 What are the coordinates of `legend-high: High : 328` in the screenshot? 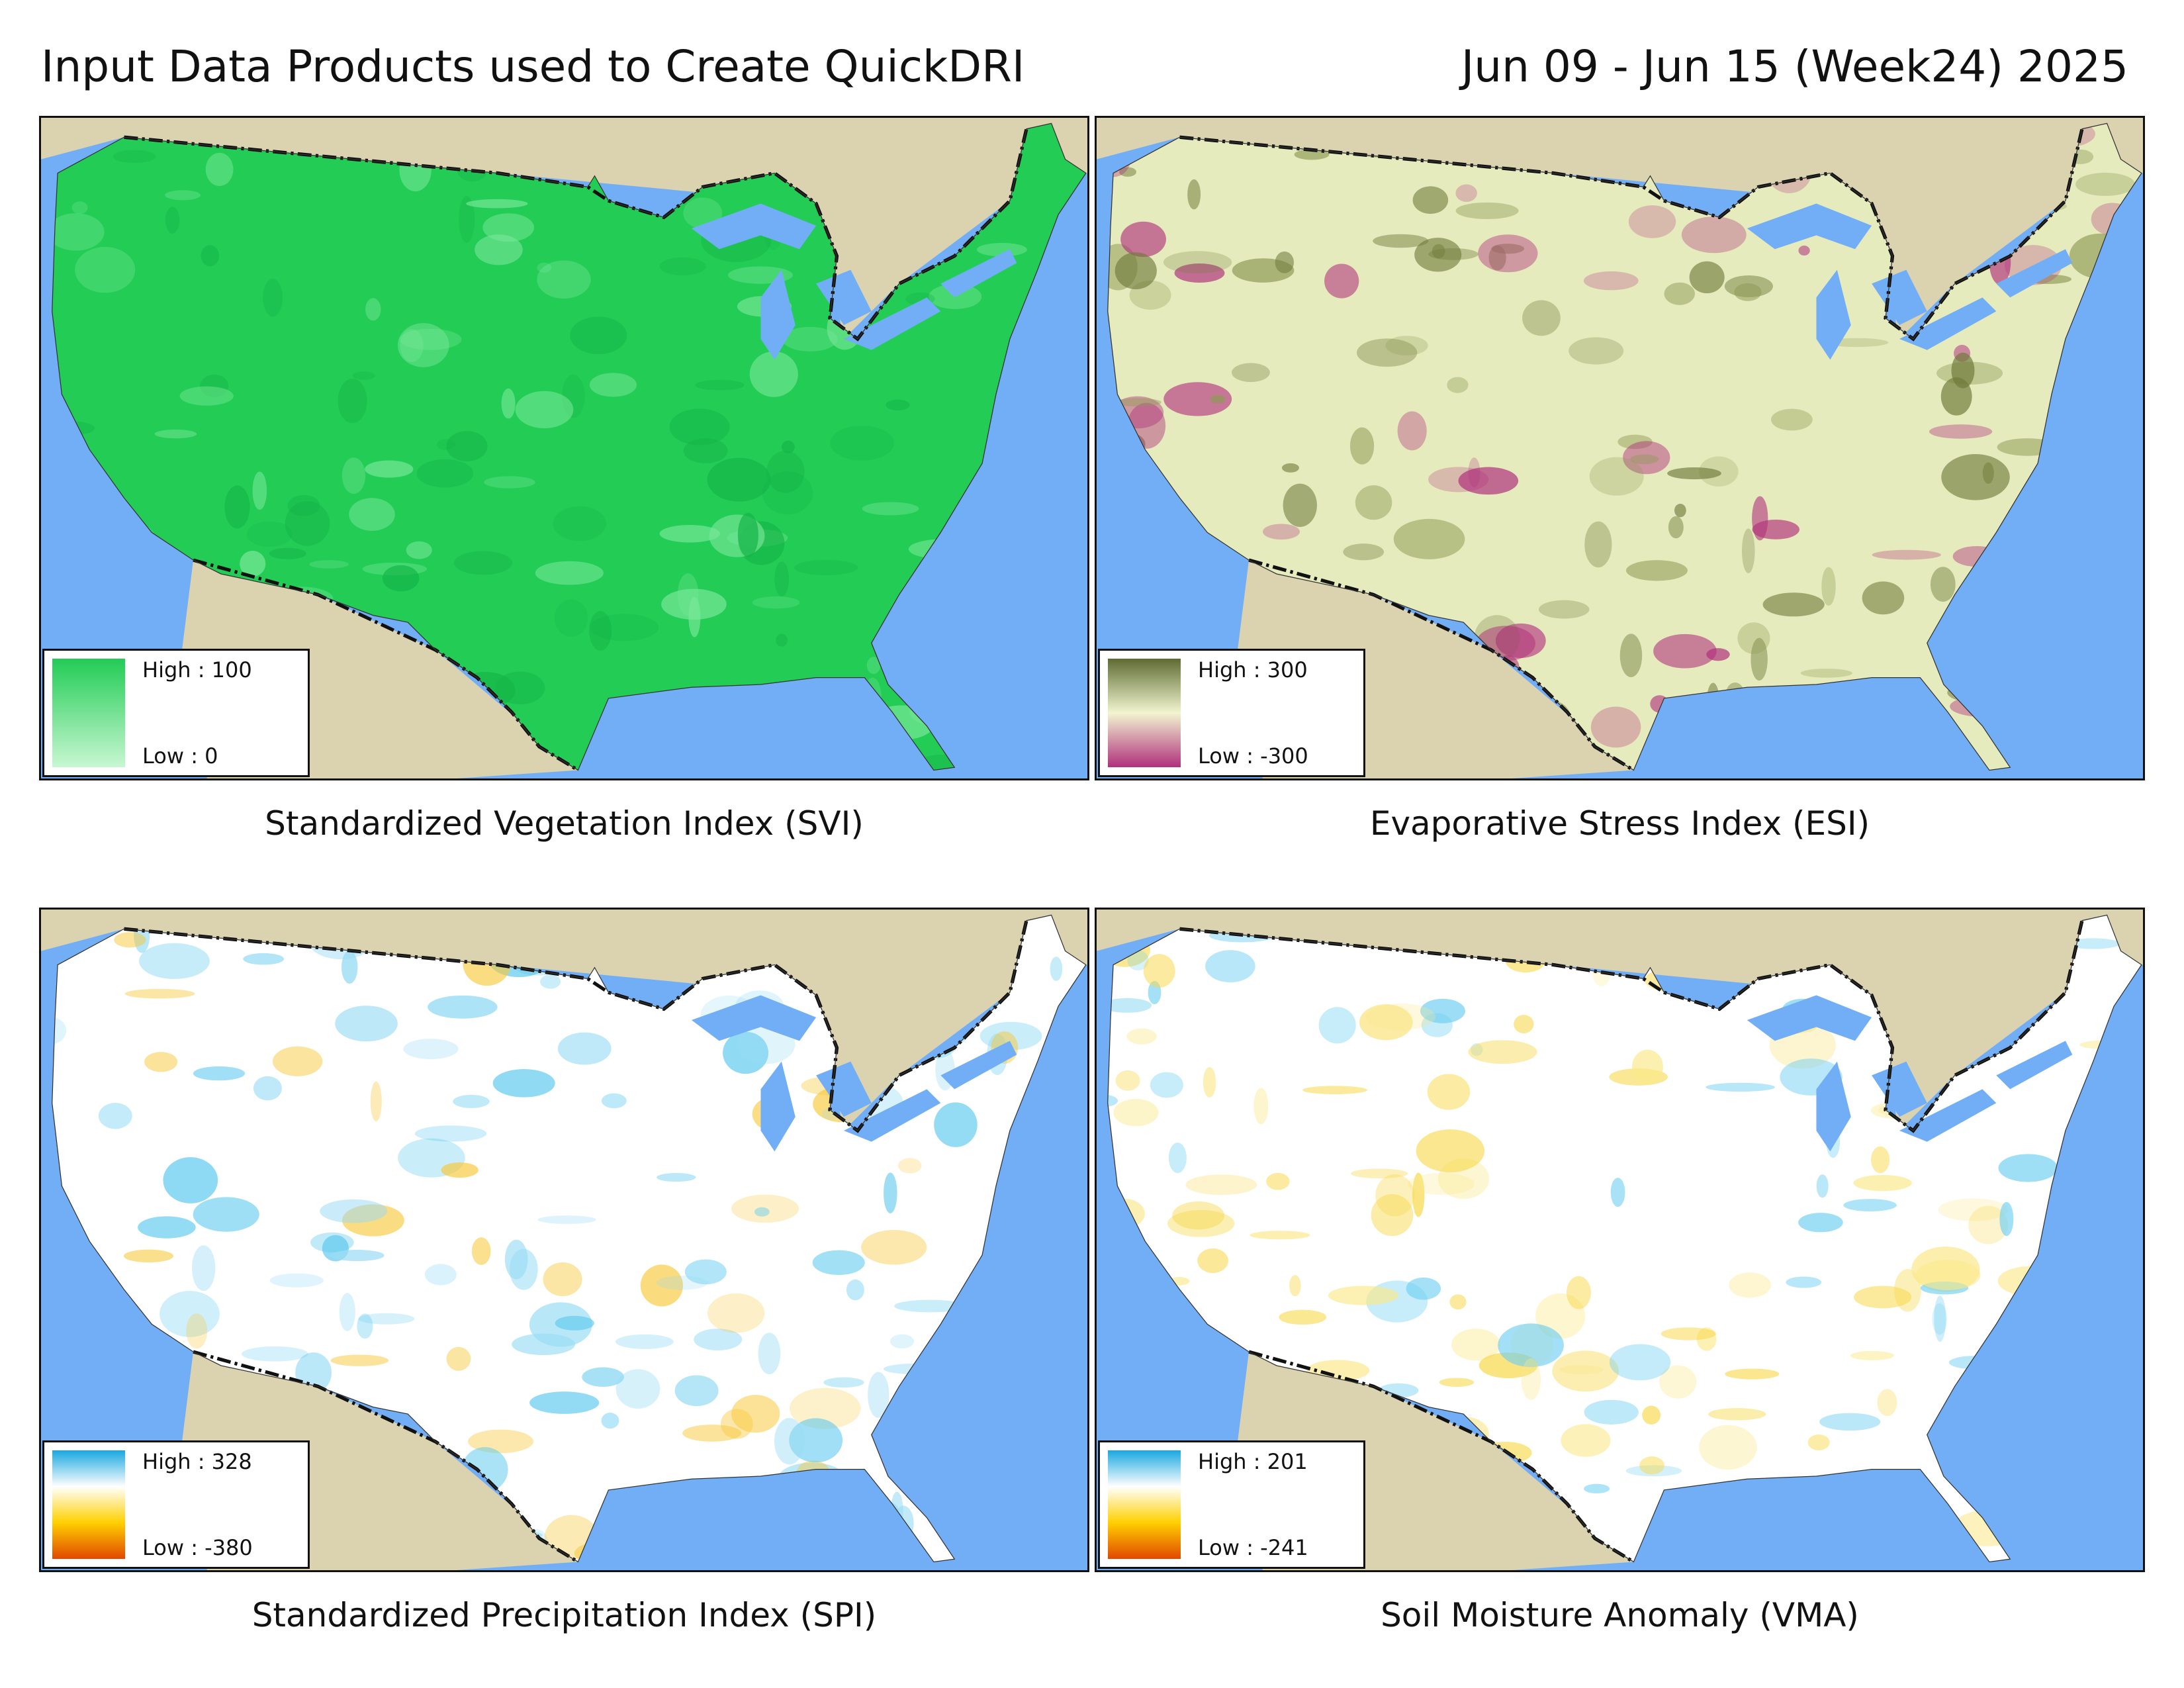 It's located at (197, 1461).